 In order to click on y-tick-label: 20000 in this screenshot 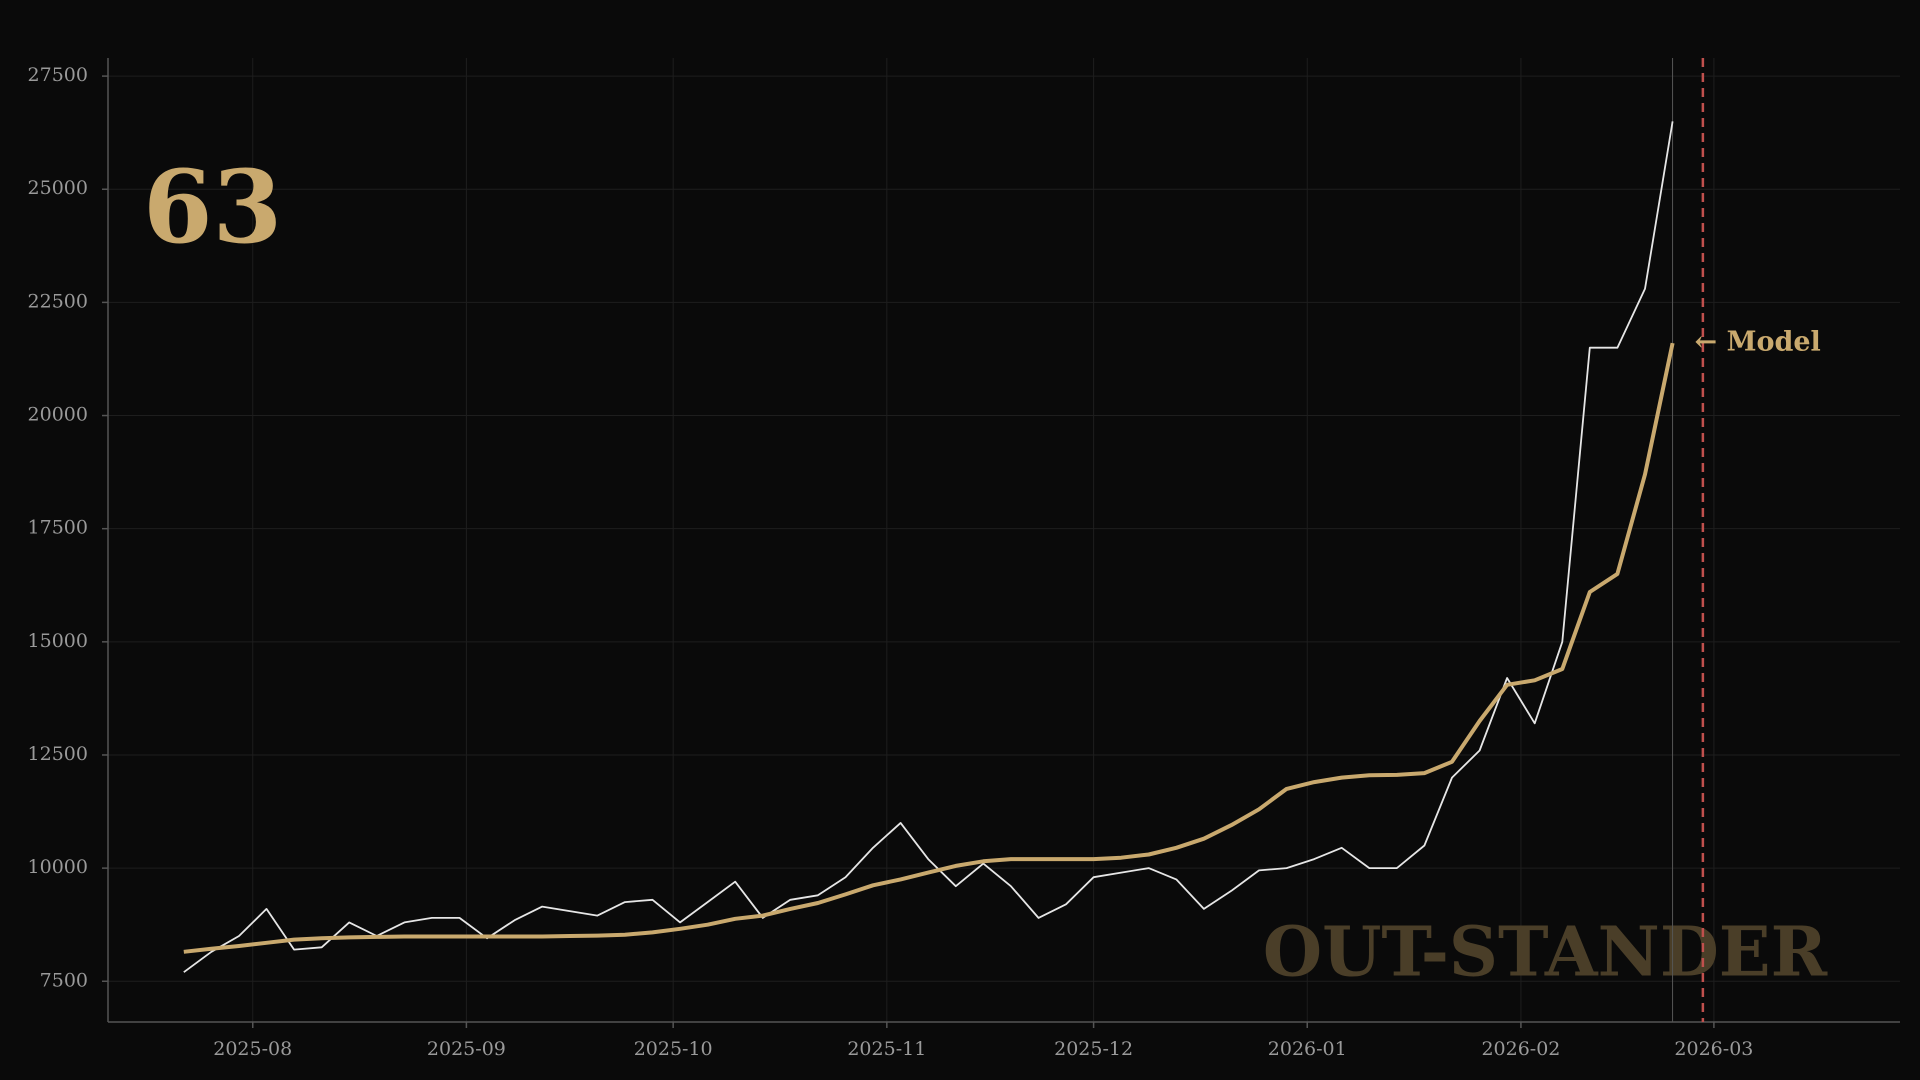, I will do `click(58, 415)`.